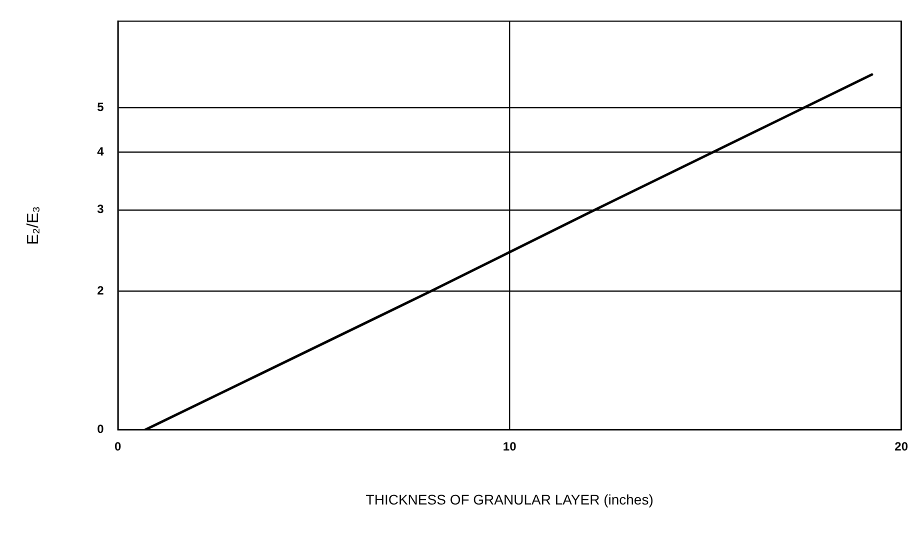  I want to click on x-tick-label: 10, so click(509, 446).